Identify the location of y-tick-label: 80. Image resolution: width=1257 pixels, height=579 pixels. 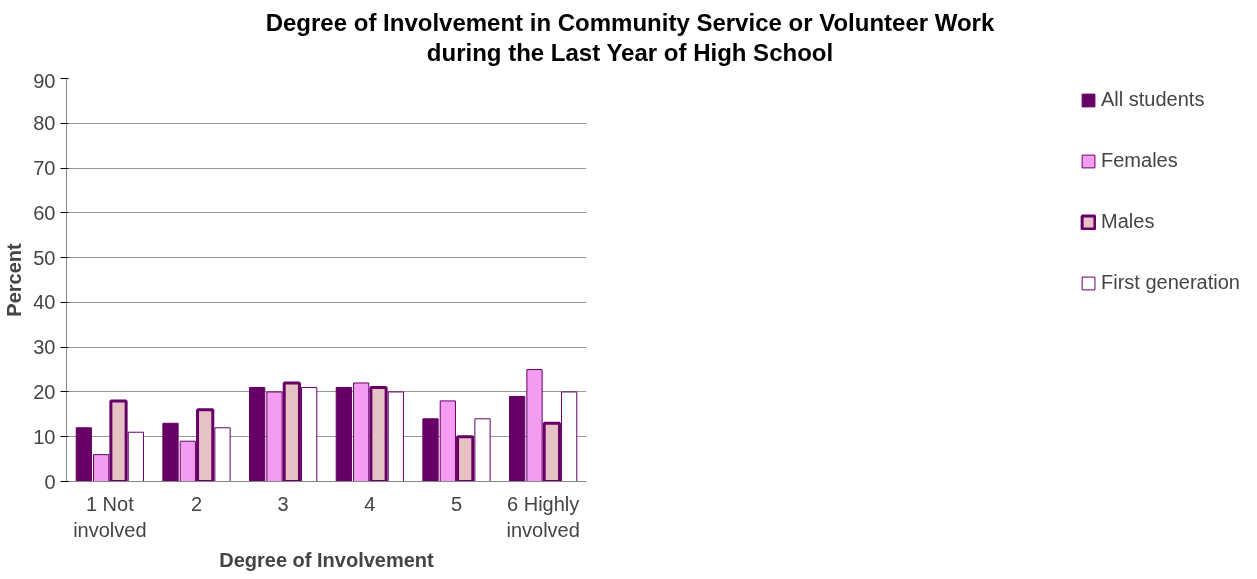
(44, 123).